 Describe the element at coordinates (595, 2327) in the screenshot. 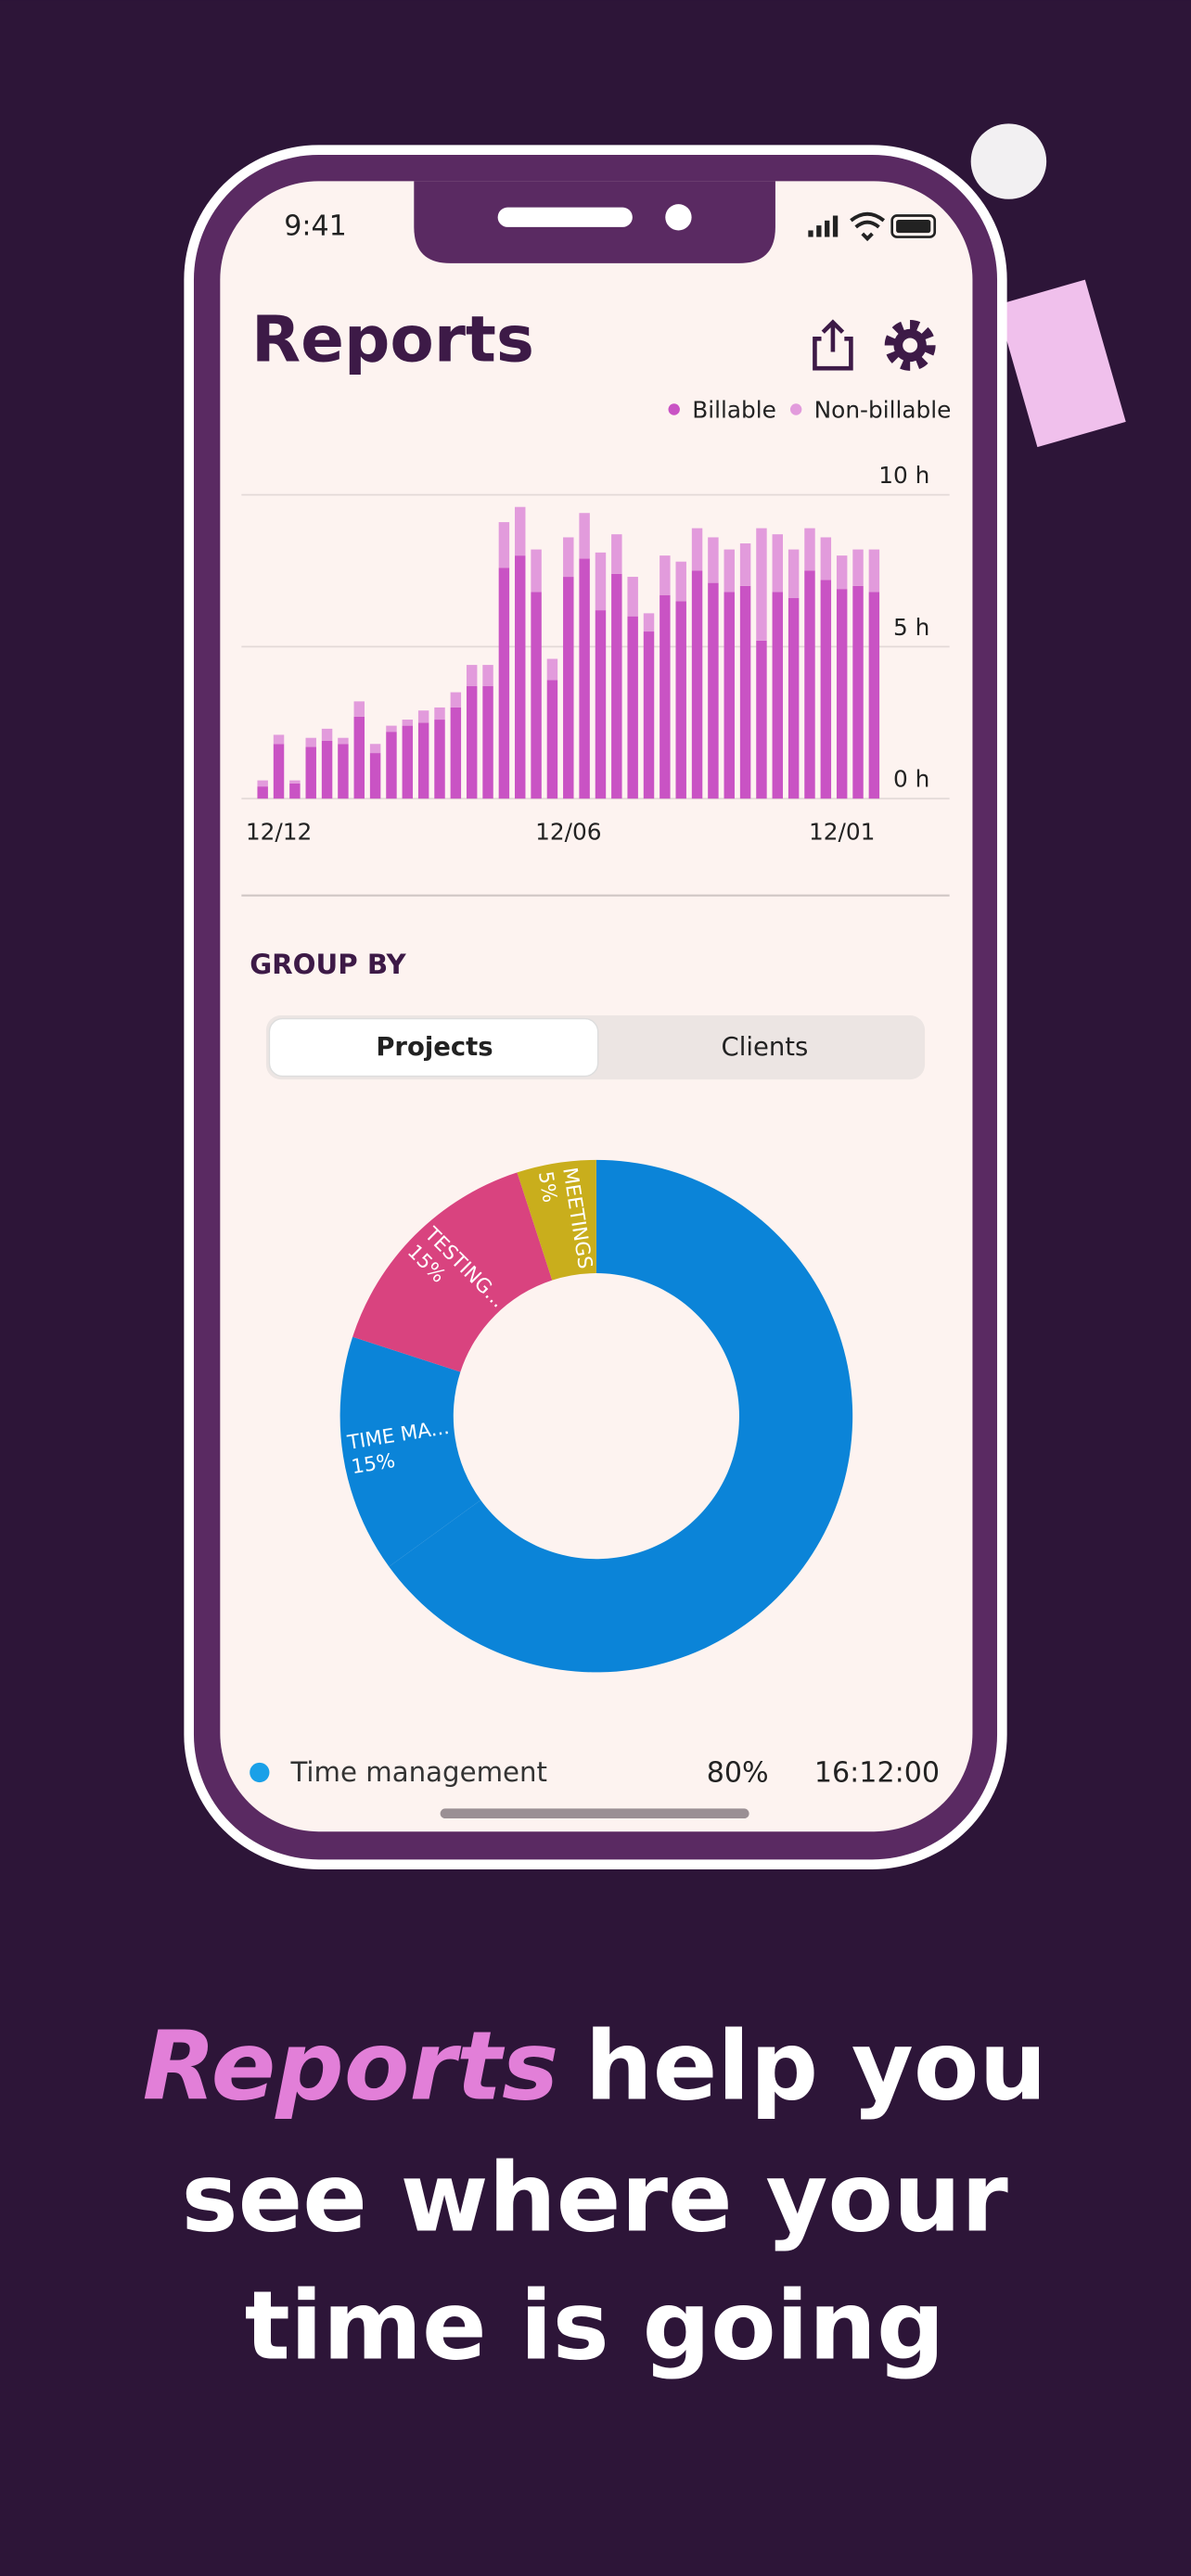

I see `tagline-line: time is going` at that location.